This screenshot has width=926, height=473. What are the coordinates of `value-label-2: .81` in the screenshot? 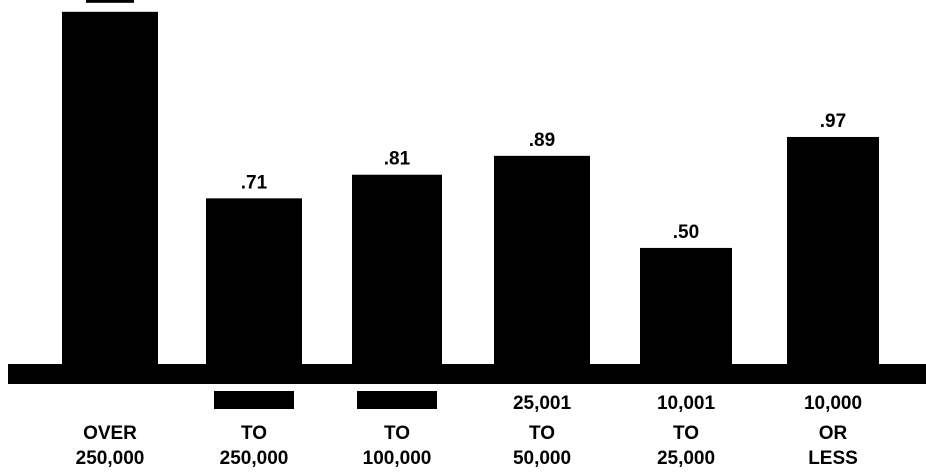 It's located at (397, 159).